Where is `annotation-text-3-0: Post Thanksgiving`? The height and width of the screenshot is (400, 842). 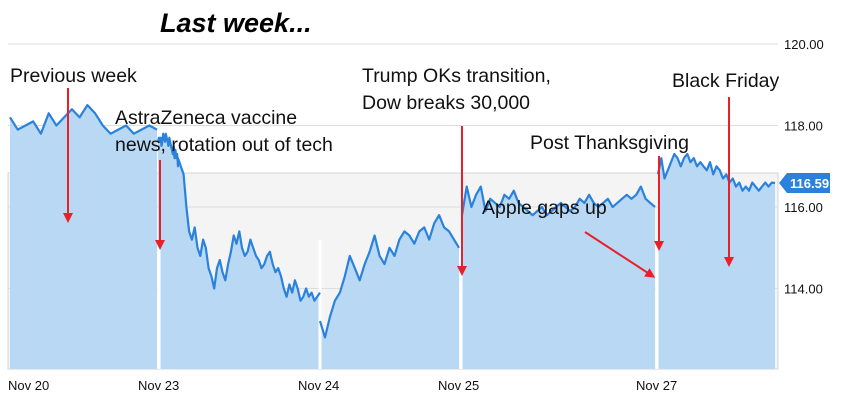
annotation-text-3-0: Post Thanksgiving is located at coordinates (609, 143).